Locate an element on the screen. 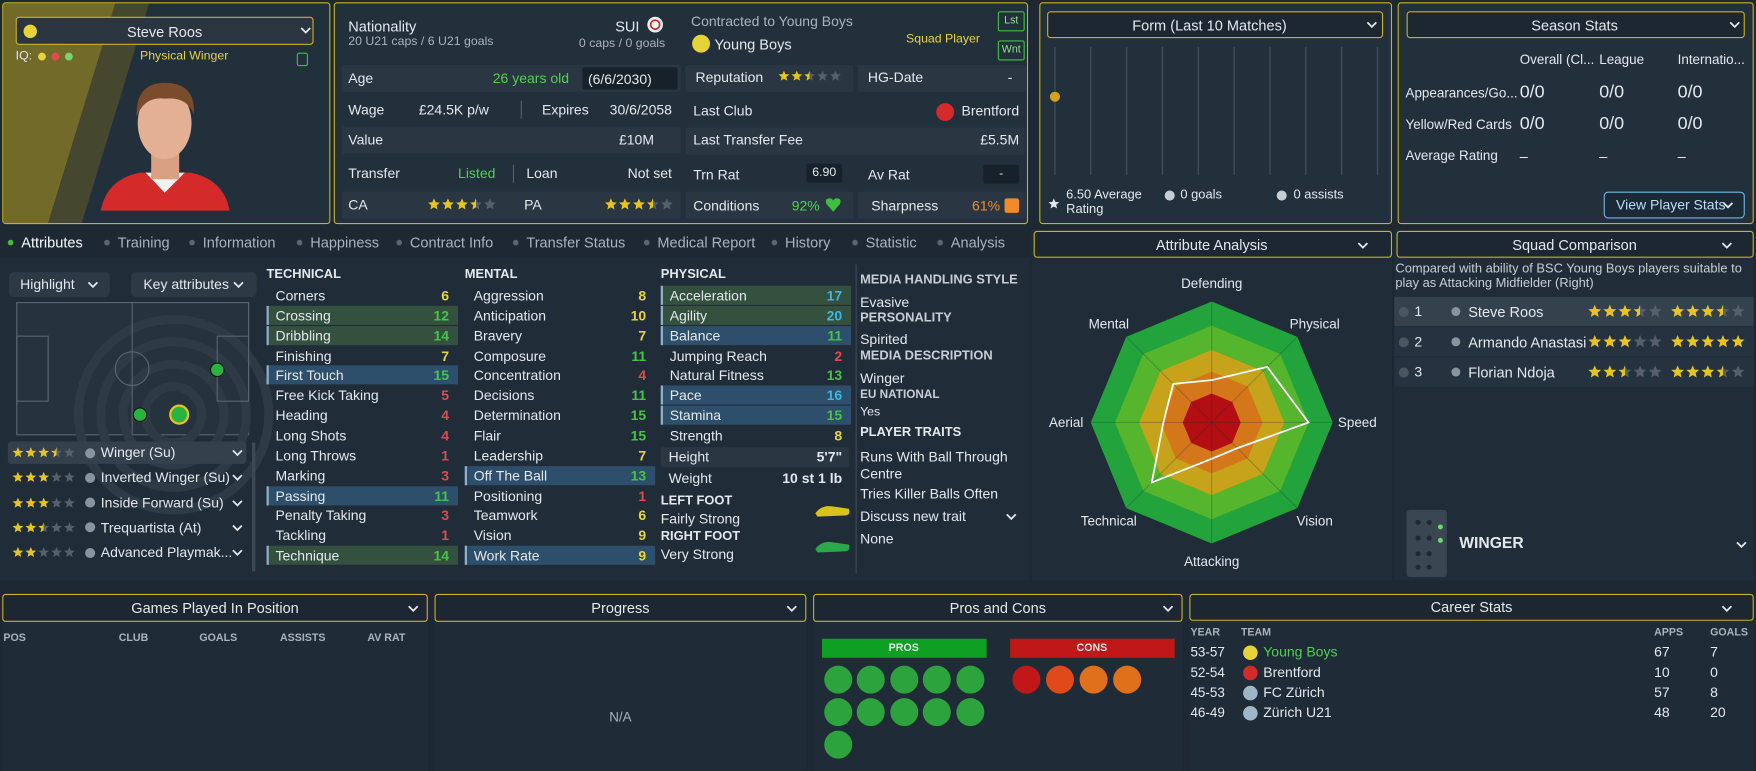 This screenshot has width=1756, height=771. attribute-value: 14 is located at coordinates (441, 335).